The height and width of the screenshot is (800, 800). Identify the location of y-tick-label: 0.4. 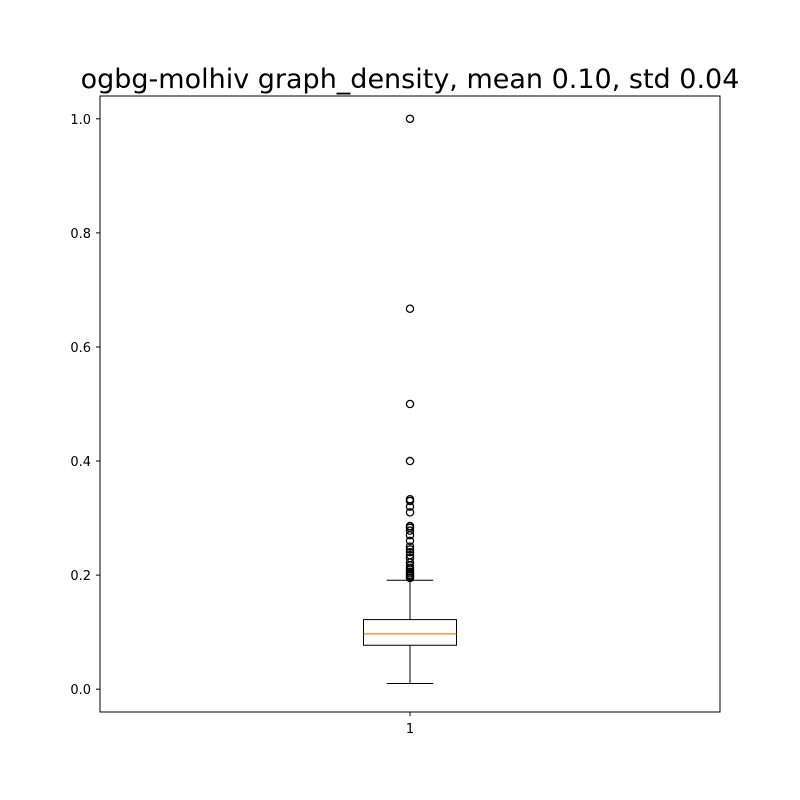
(80, 462).